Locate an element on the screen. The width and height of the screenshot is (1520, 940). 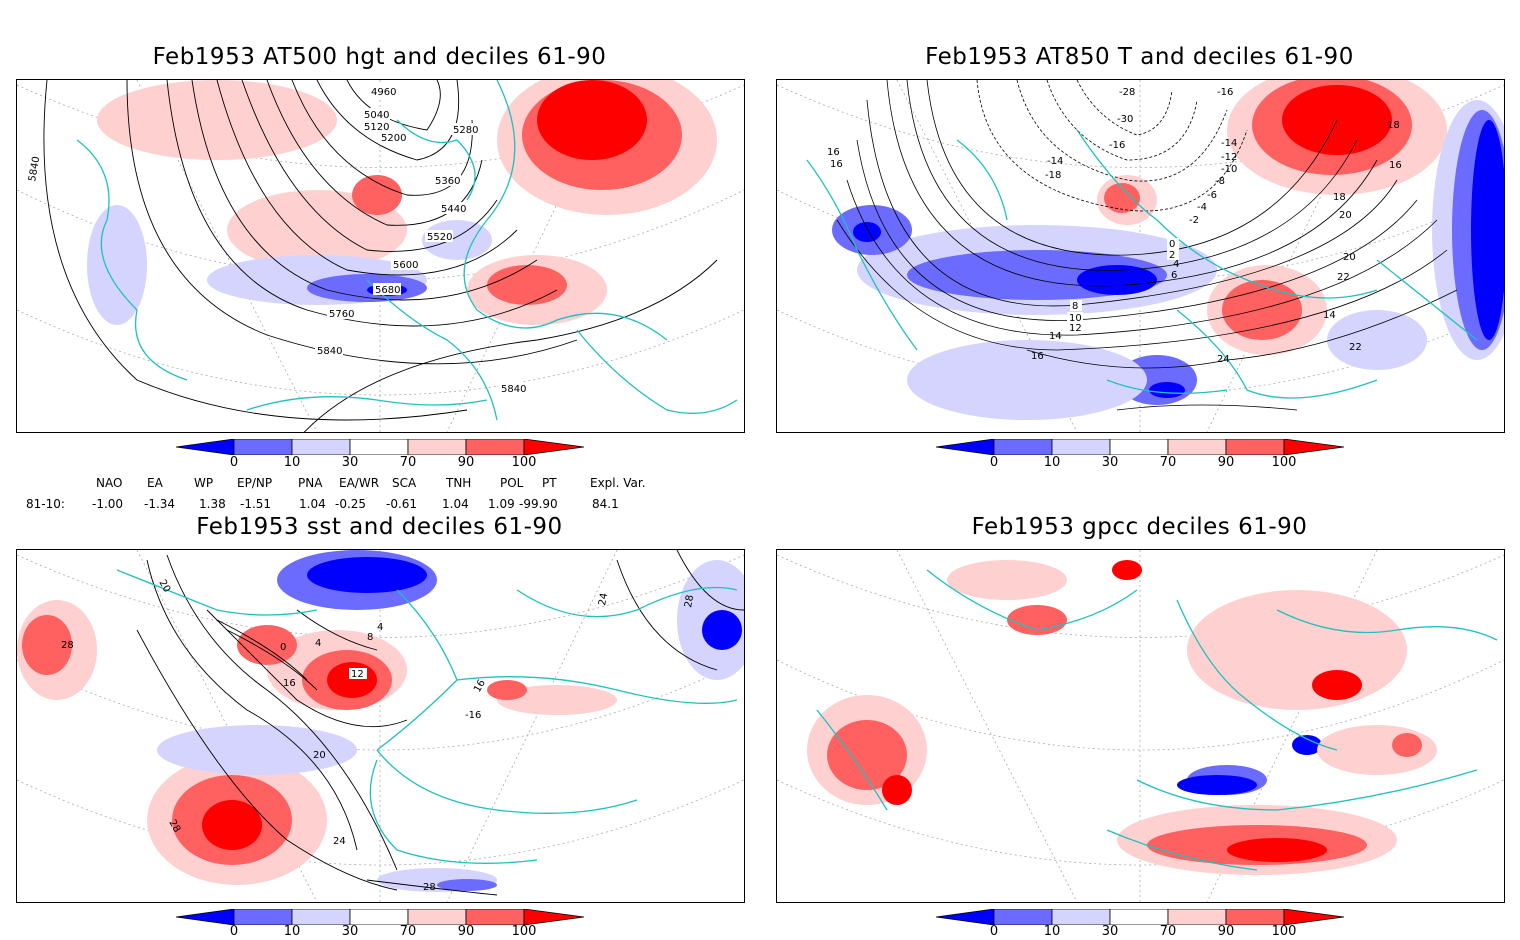
decile-shading is located at coordinates (402, 202).